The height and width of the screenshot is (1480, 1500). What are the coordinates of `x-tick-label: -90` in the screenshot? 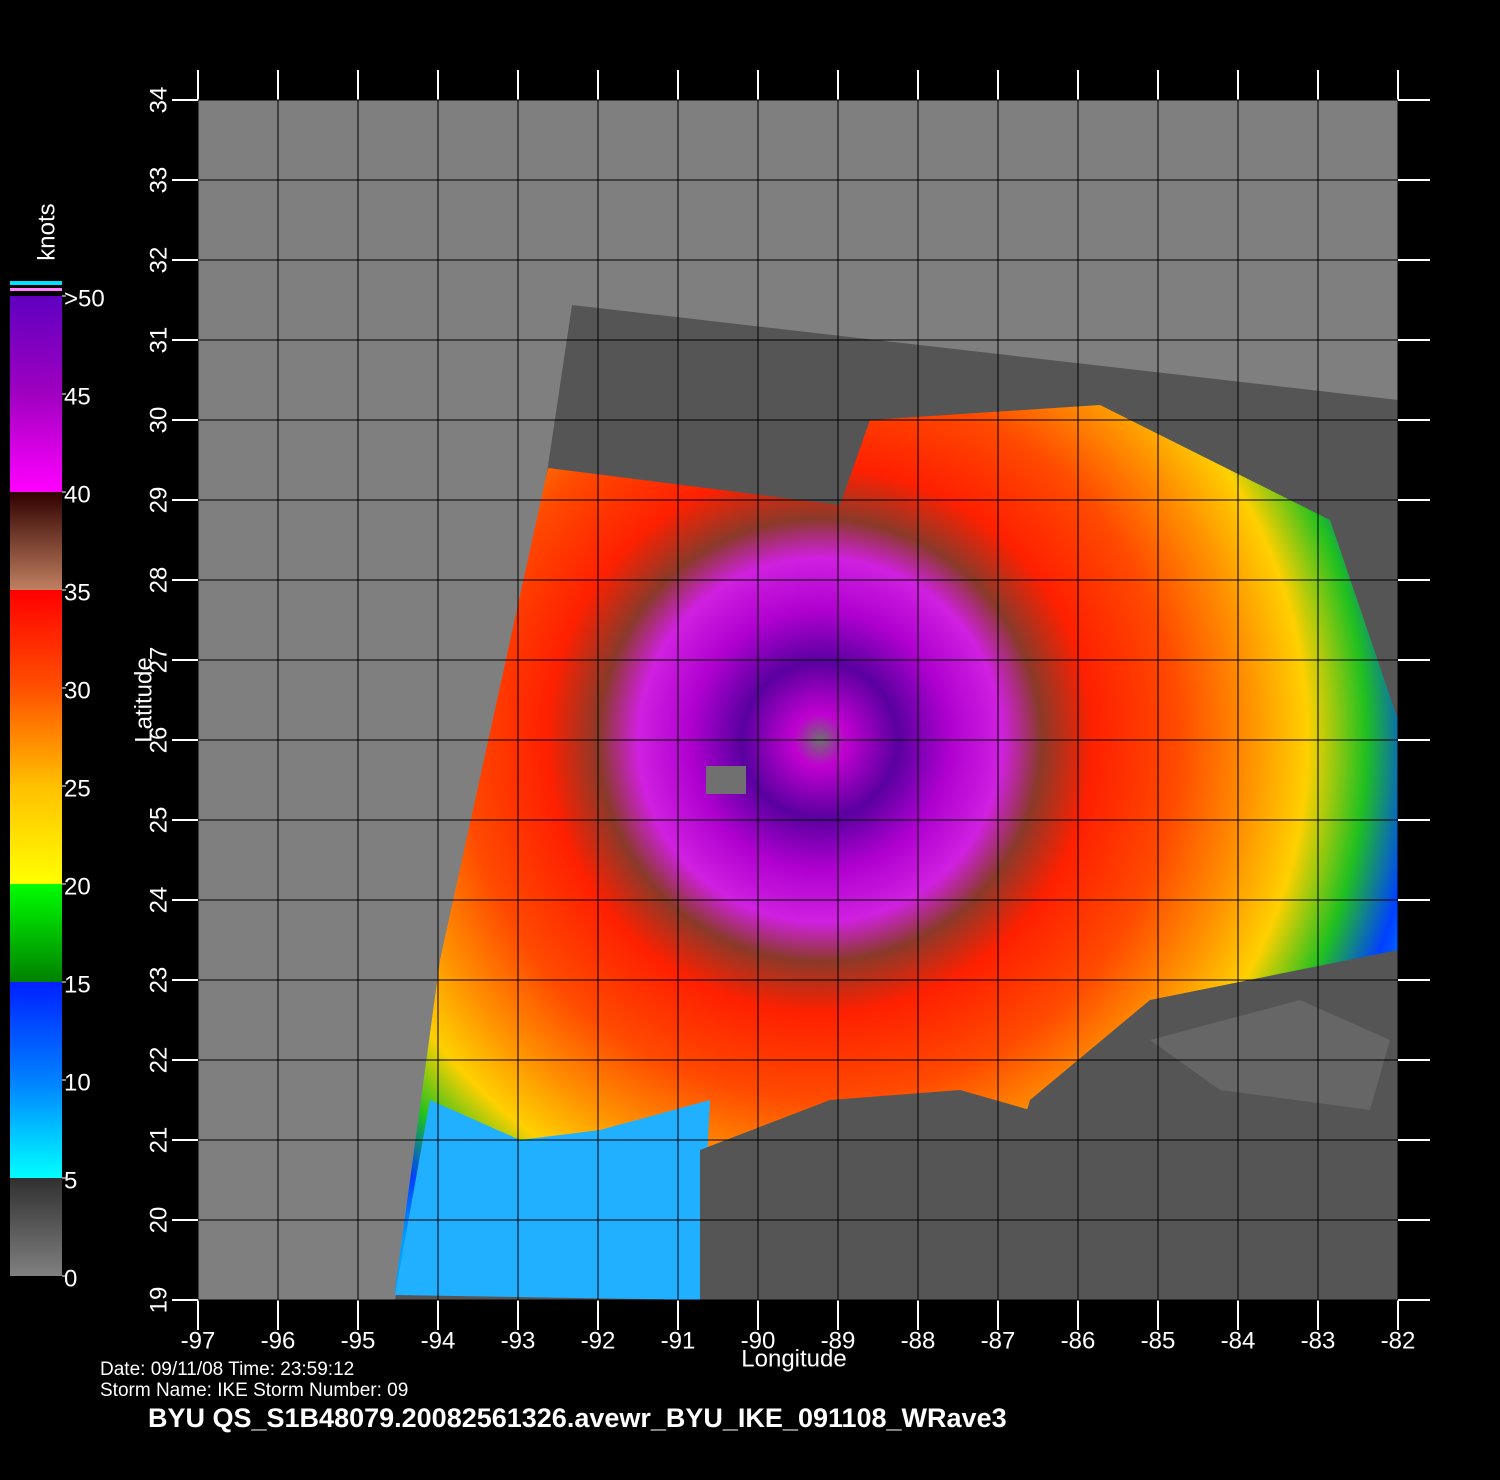 It's located at (758, 1340).